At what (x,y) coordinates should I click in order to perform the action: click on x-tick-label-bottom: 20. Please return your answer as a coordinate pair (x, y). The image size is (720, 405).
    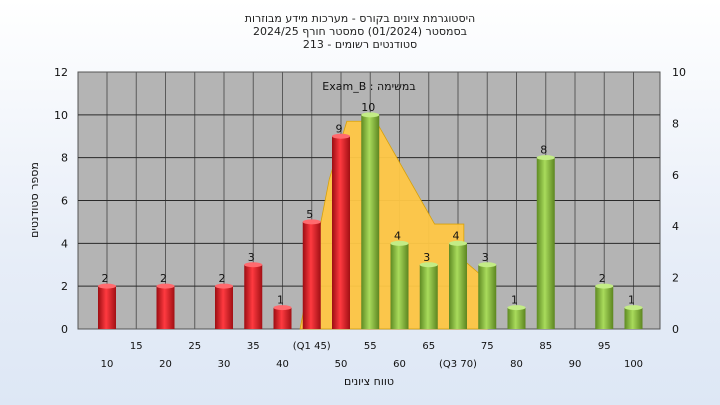
    Looking at the image, I should click on (165, 364).